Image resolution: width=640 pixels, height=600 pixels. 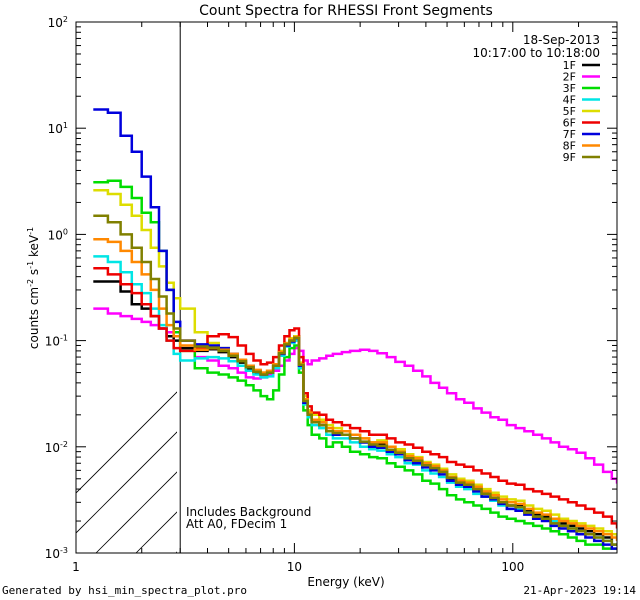 What do you see at coordinates (579, 590) in the screenshot?
I see `footer-timestamp: 21-Apr-2023 19:14` at bounding box center [579, 590].